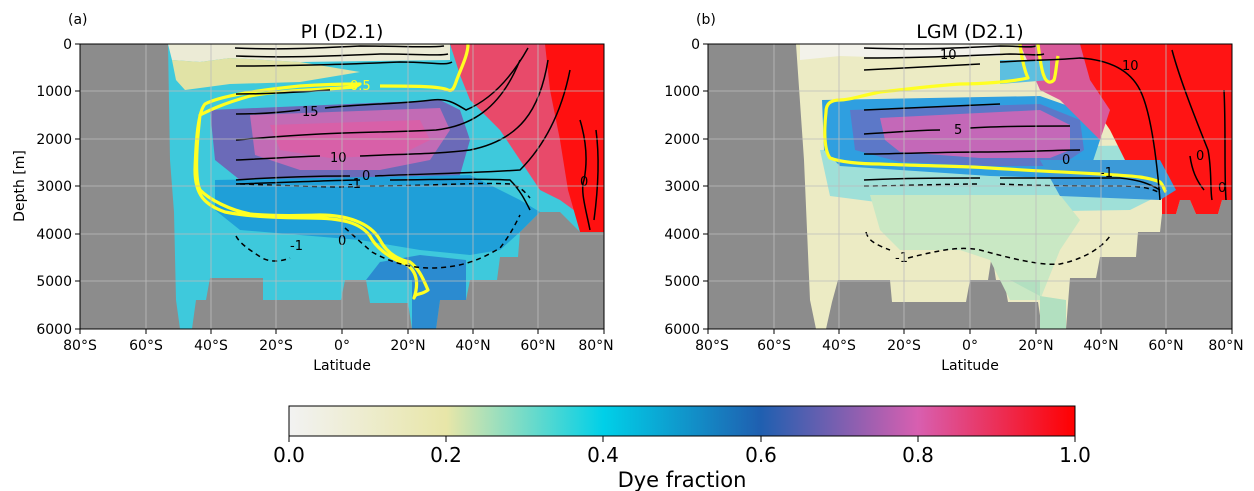 The image size is (1254, 491). I want to click on colorbar-tick-3: 0.6, so click(761, 455).